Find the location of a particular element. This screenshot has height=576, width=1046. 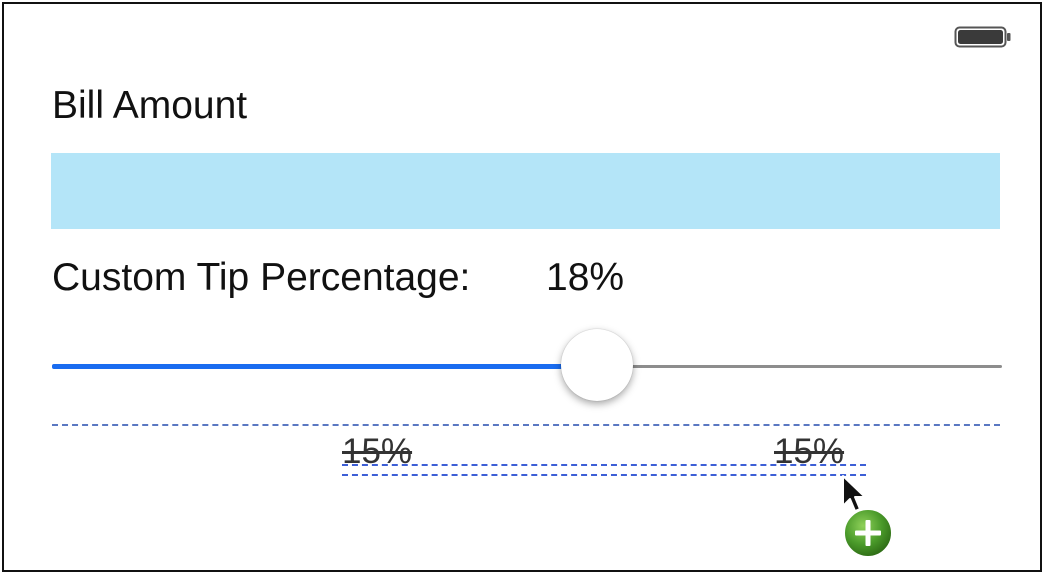

connection-guide-upper is located at coordinates (604, 465).